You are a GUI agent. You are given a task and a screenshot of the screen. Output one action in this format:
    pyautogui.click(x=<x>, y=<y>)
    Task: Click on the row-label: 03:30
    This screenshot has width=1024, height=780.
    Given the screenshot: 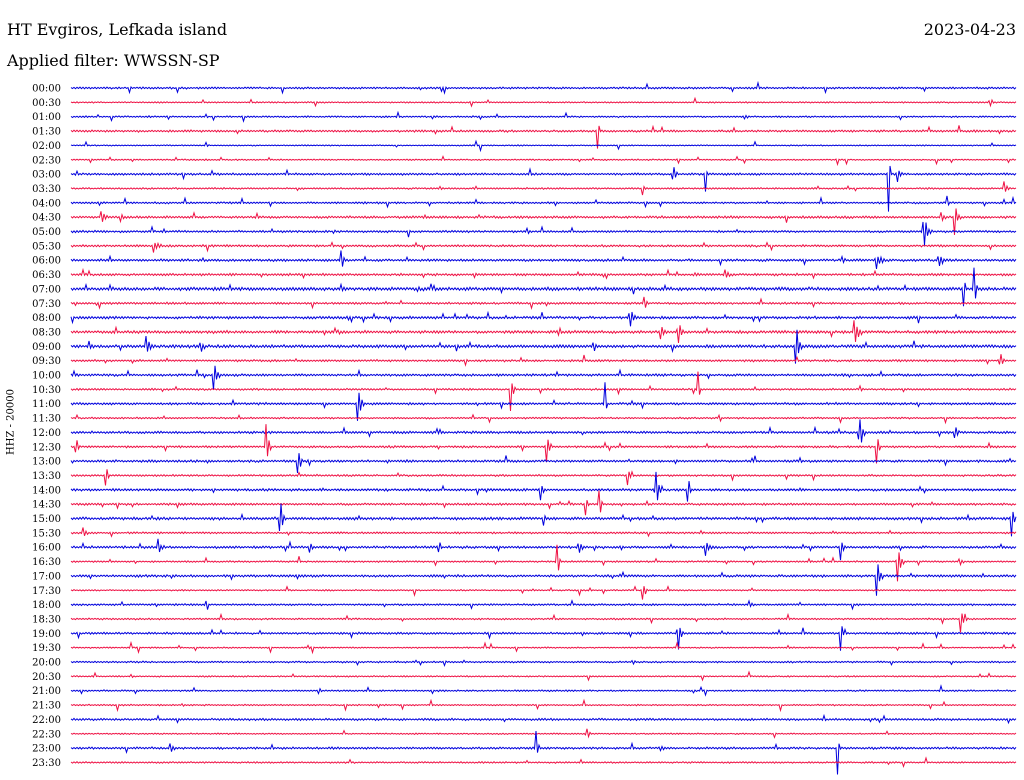 What is the action you would take?
    pyautogui.click(x=46, y=189)
    